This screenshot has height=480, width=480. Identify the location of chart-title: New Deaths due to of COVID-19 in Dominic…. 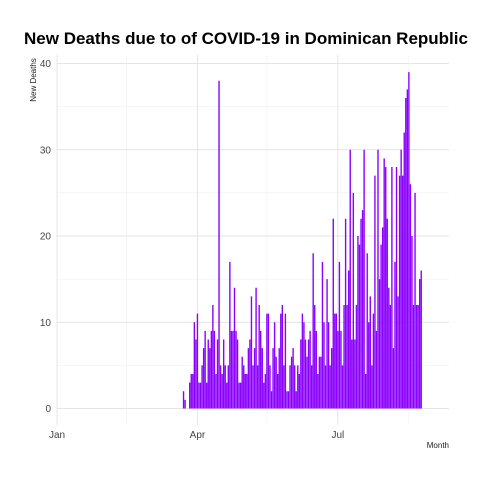
(246, 38).